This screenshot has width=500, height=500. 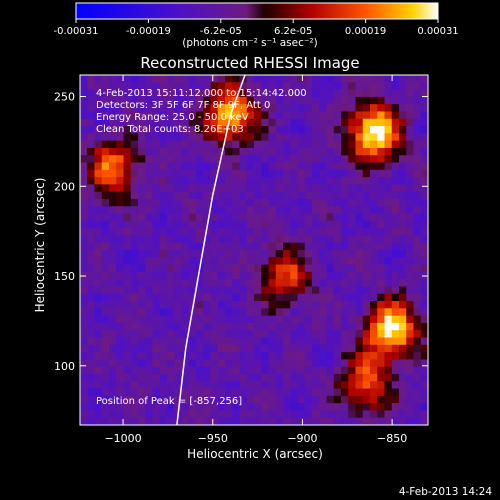 I want to click on y-tick-label: 250, so click(x=64, y=97).